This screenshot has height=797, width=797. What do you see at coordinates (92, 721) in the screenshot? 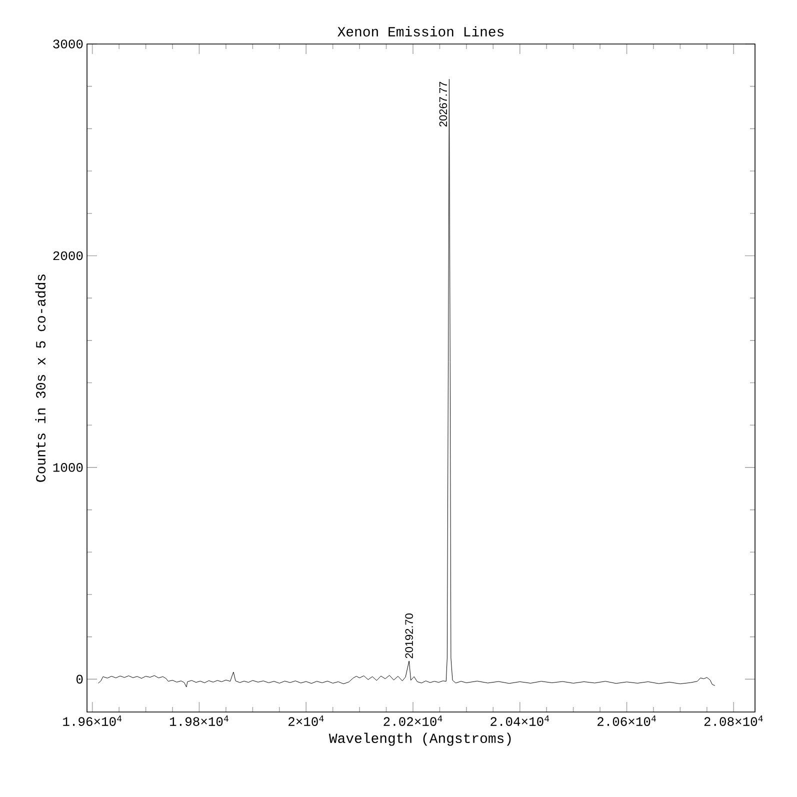
I see `x-tick-label: 1.96×10$^{4}$` at bounding box center [92, 721].